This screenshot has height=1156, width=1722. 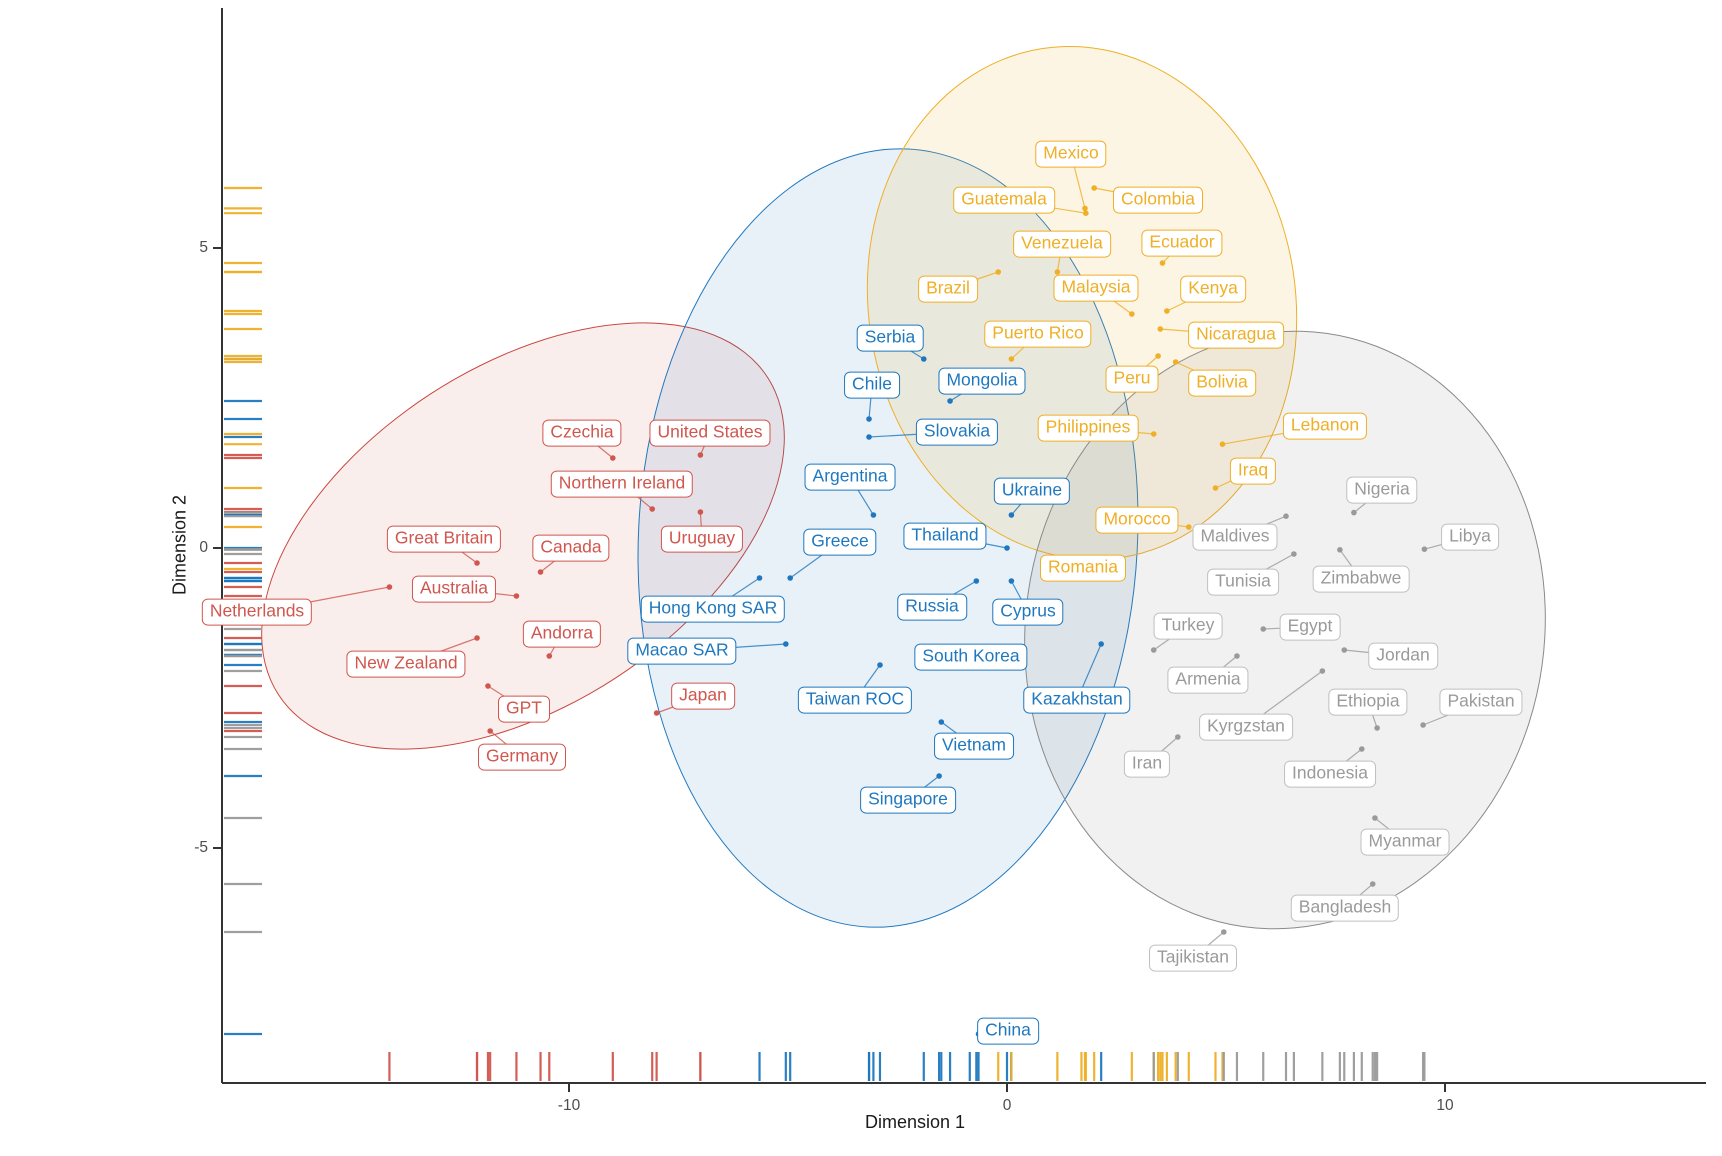 I want to click on country-label-czechia: Czechia, so click(x=582, y=433).